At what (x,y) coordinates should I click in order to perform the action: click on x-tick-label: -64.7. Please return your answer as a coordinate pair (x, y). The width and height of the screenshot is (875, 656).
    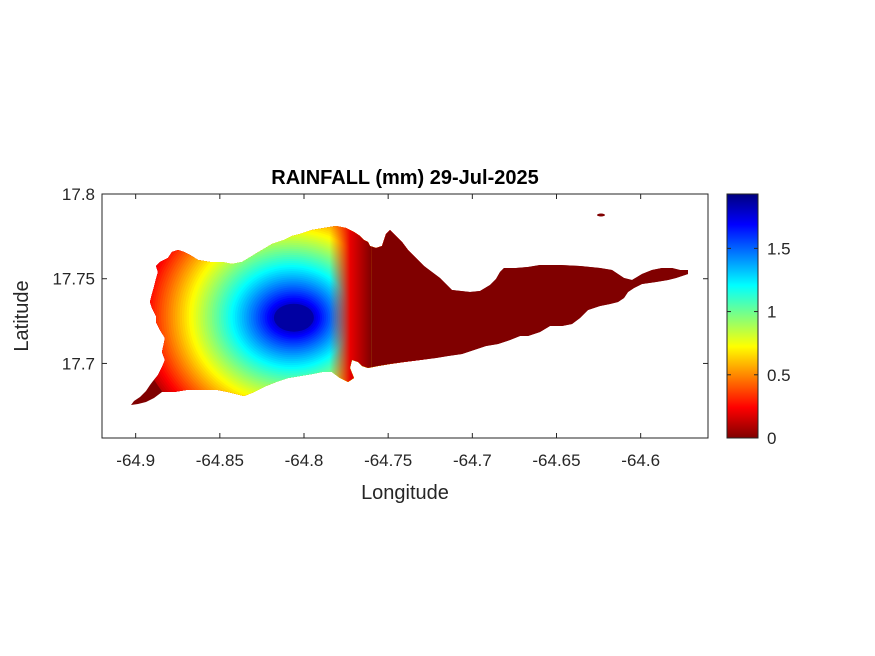
    Looking at the image, I should click on (472, 460).